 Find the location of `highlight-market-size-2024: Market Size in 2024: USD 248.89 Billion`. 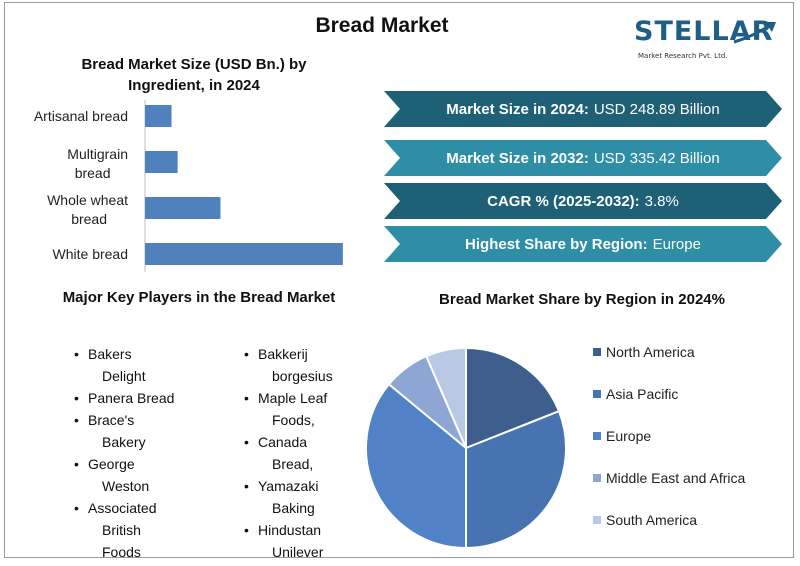

highlight-market-size-2024: Market Size in 2024: USD 248.89 Billion is located at coordinates (583, 109).